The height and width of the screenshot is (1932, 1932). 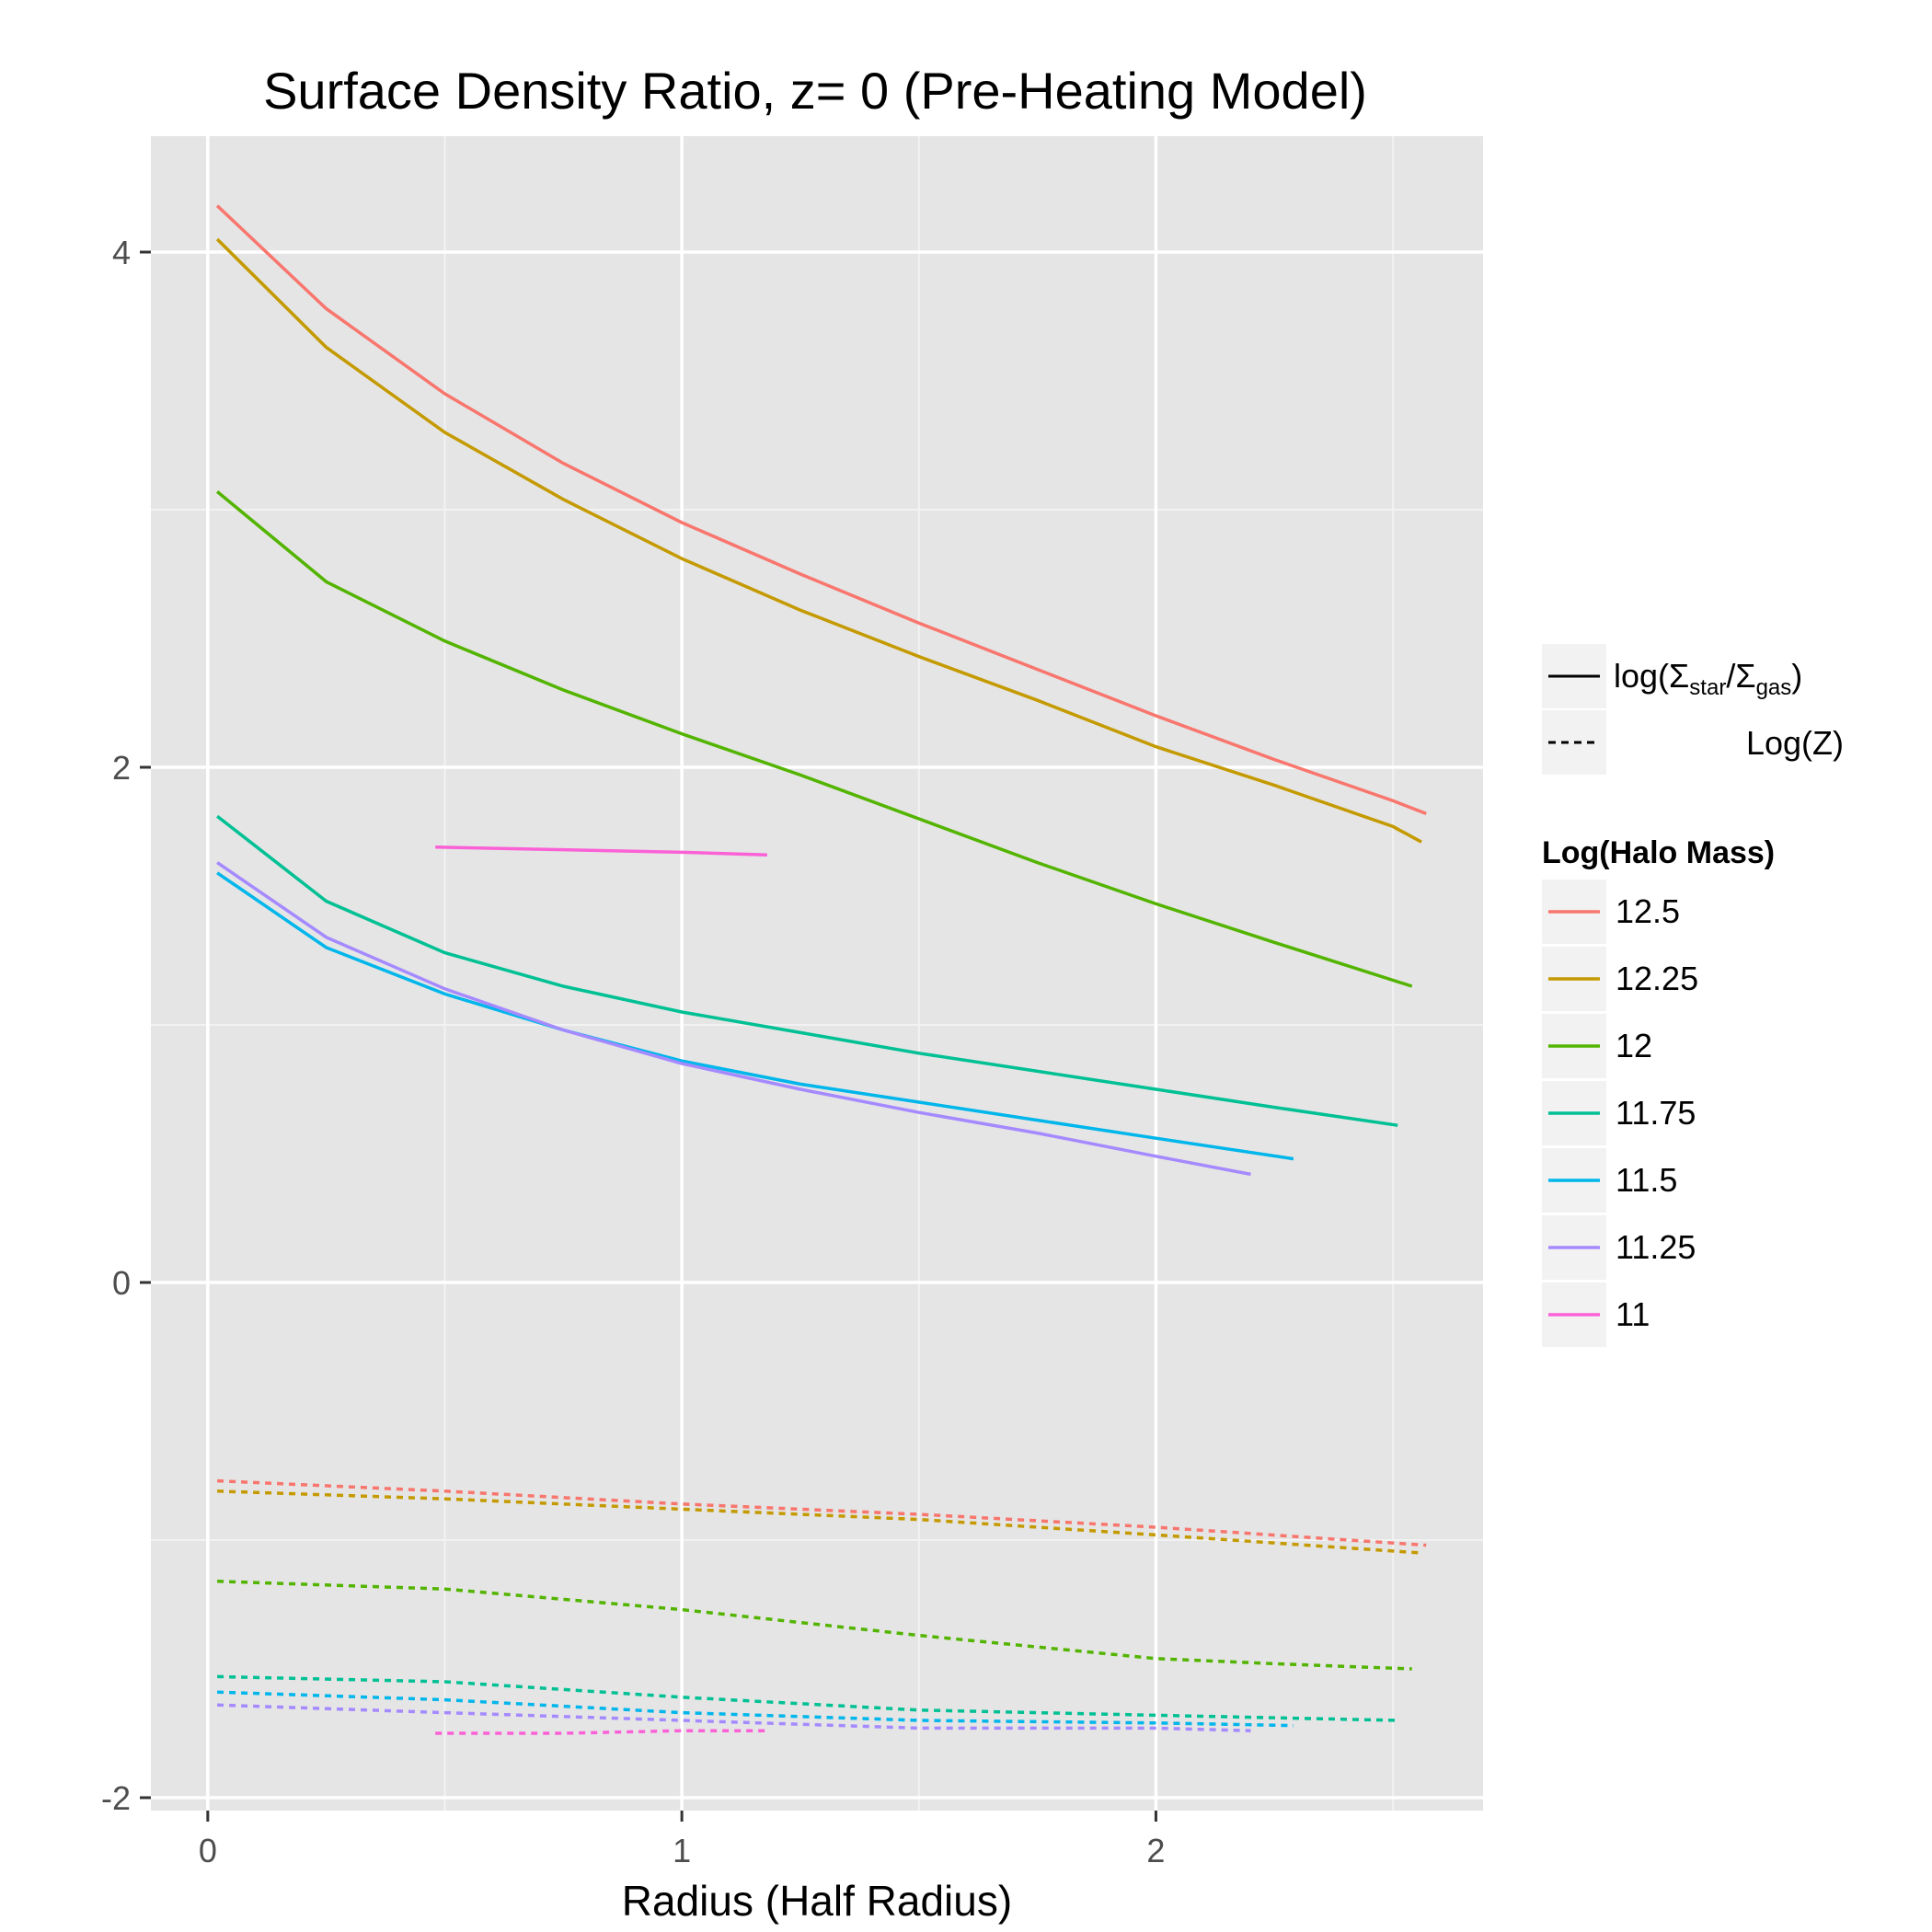 What do you see at coordinates (819, 1522) in the screenshot?
I see `series-12.25-logz-line` at bounding box center [819, 1522].